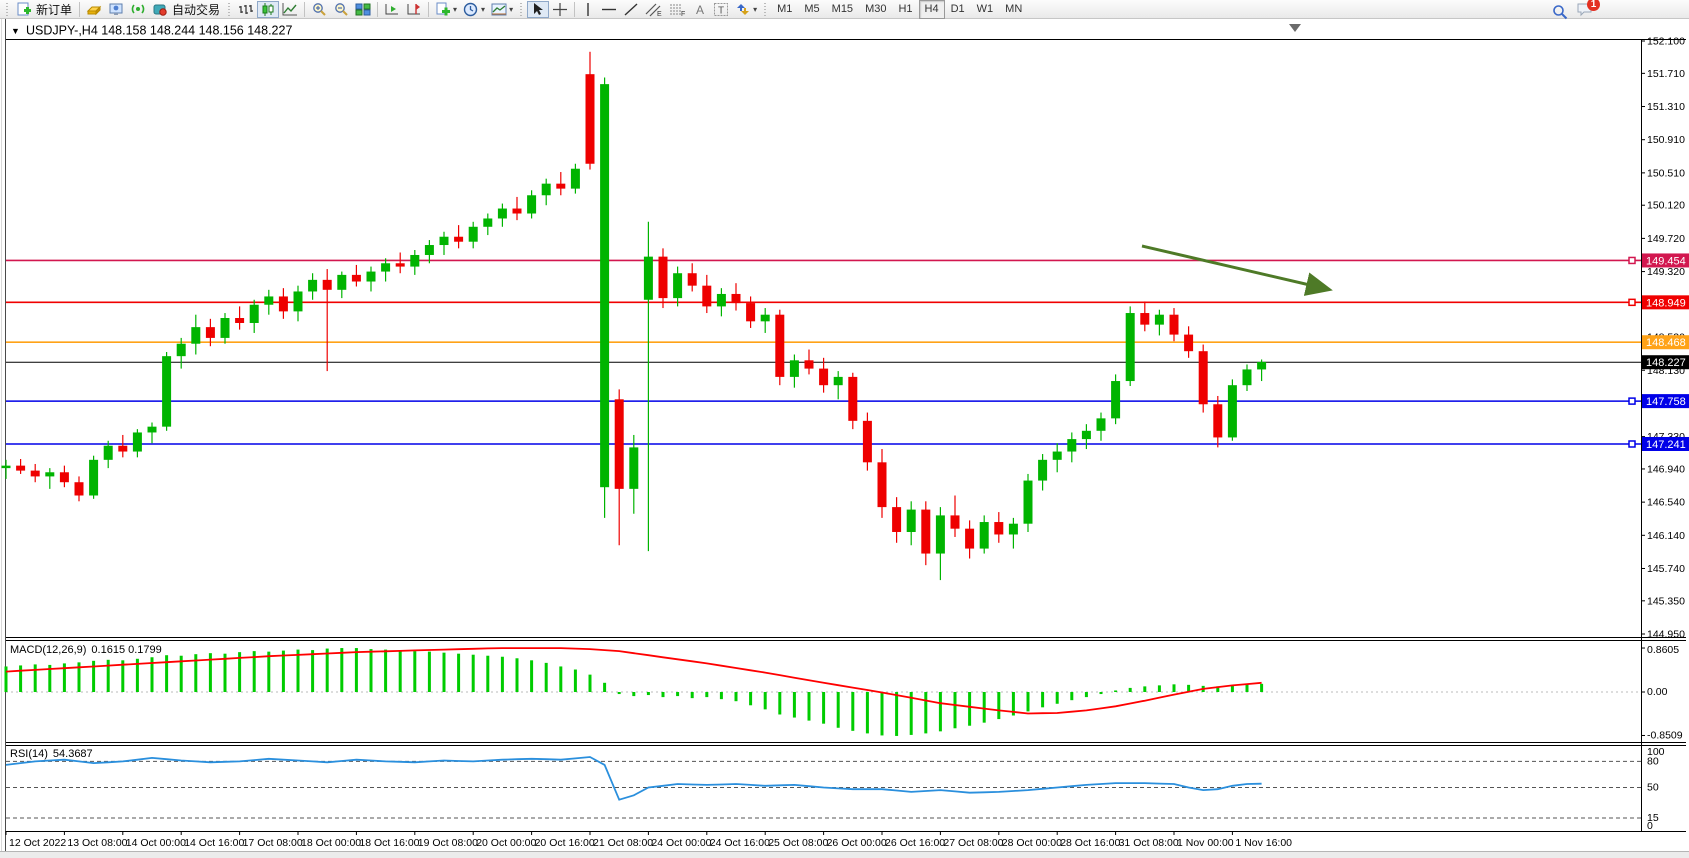  Describe the element at coordinates (1666, 74) in the screenshot. I see `svg-text: 151.710` at that location.